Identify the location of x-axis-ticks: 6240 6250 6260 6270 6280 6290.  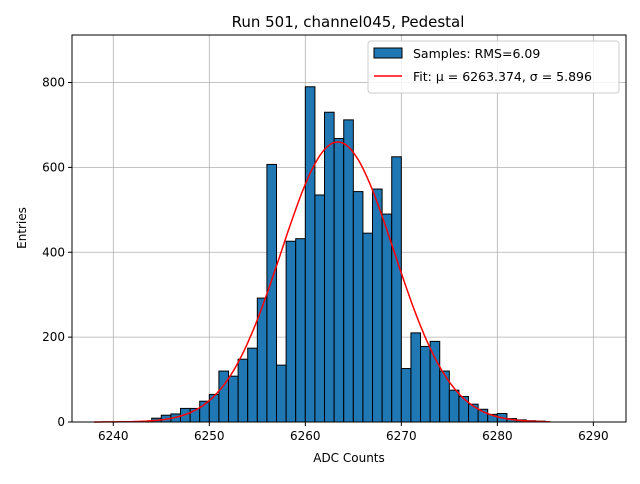
(353, 432).